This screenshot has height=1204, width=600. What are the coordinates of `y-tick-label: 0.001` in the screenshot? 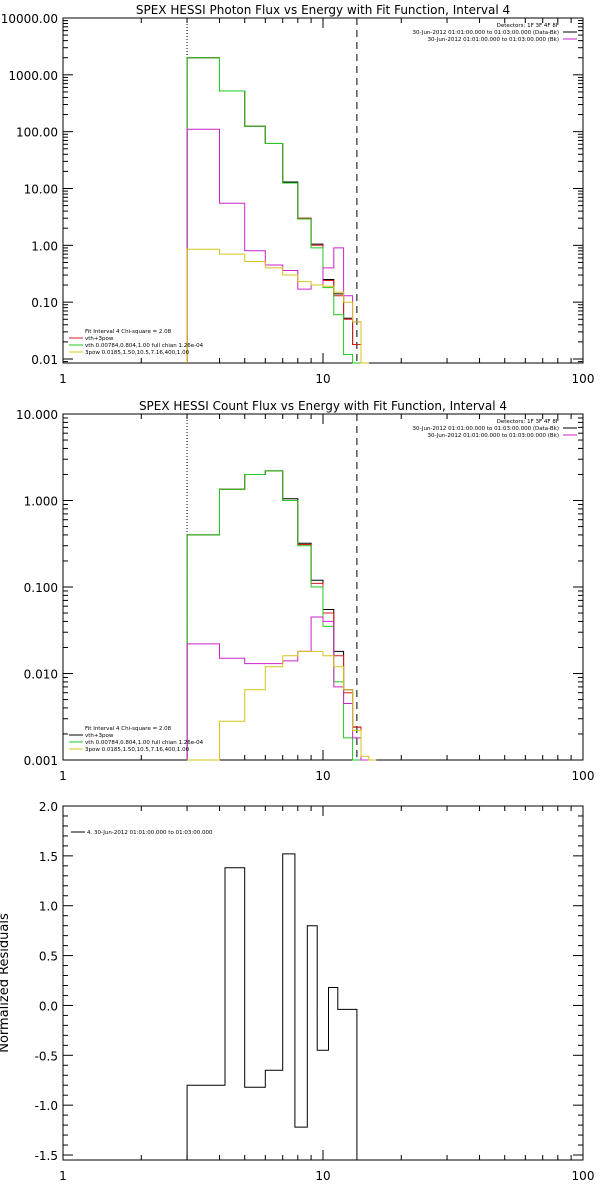 It's located at (41, 761).